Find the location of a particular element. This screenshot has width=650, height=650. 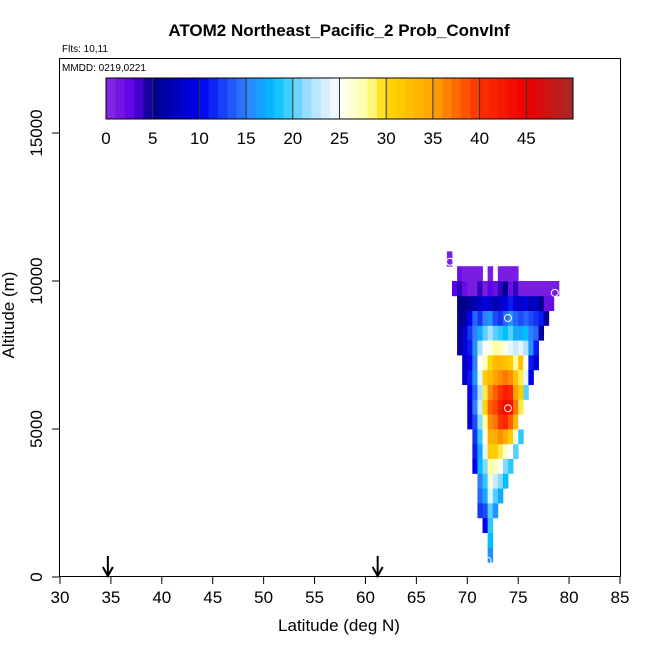

colorbar-tick-label: 20 is located at coordinates (292, 138).